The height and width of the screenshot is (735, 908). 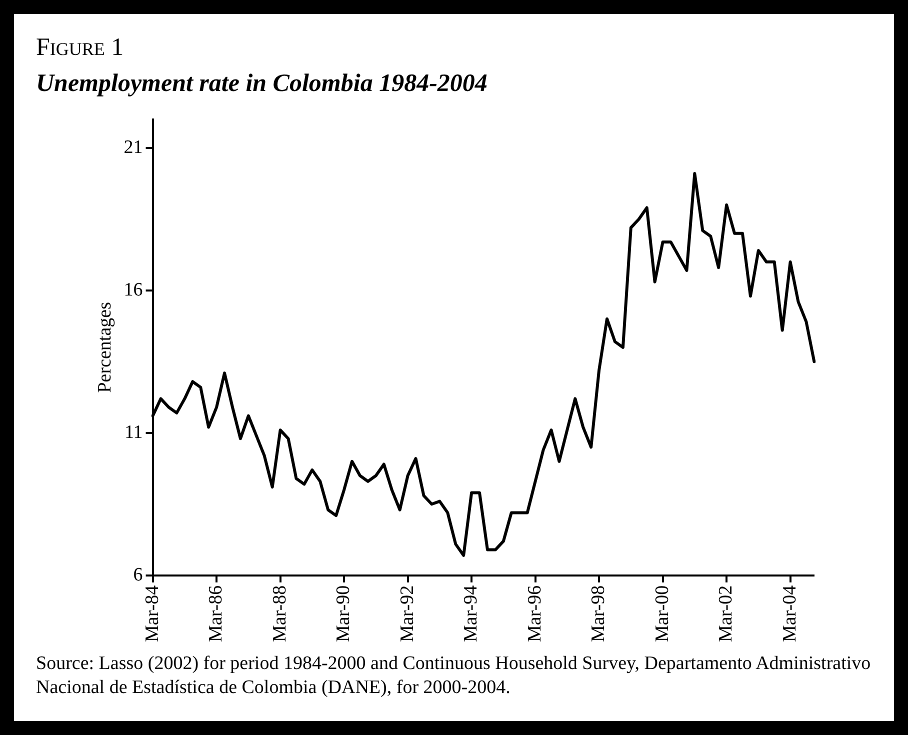 What do you see at coordinates (105, 347) in the screenshot?
I see `y-axis-title: Percentages` at bounding box center [105, 347].